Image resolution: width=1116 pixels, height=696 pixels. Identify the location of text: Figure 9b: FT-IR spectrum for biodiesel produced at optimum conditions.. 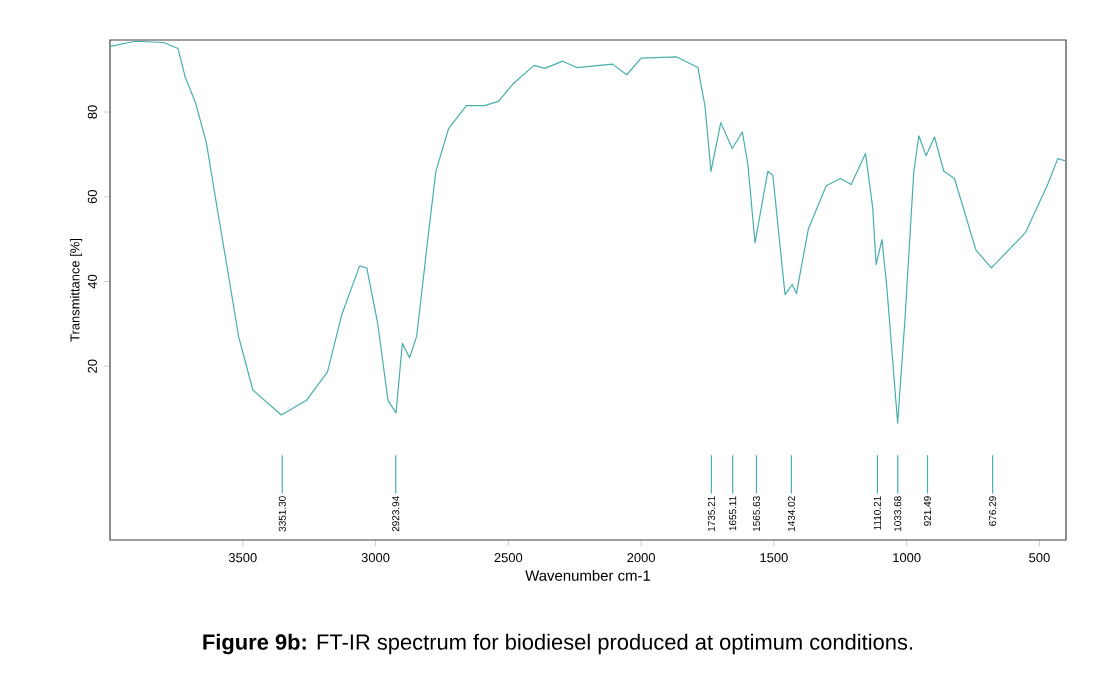
(558, 644).